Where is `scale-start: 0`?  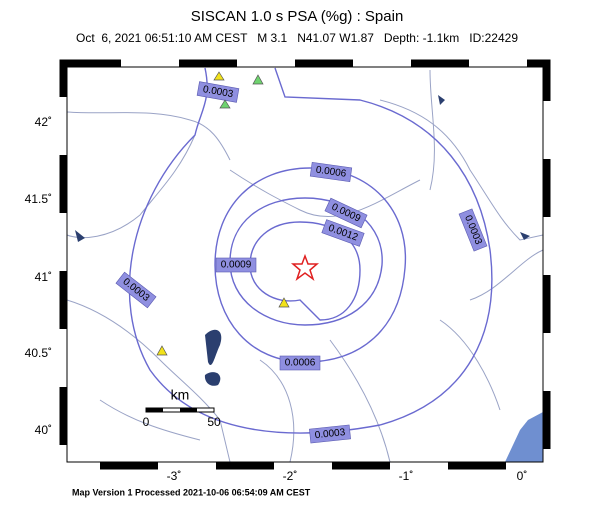 scale-start: 0 is located at coordinates (146, 422).